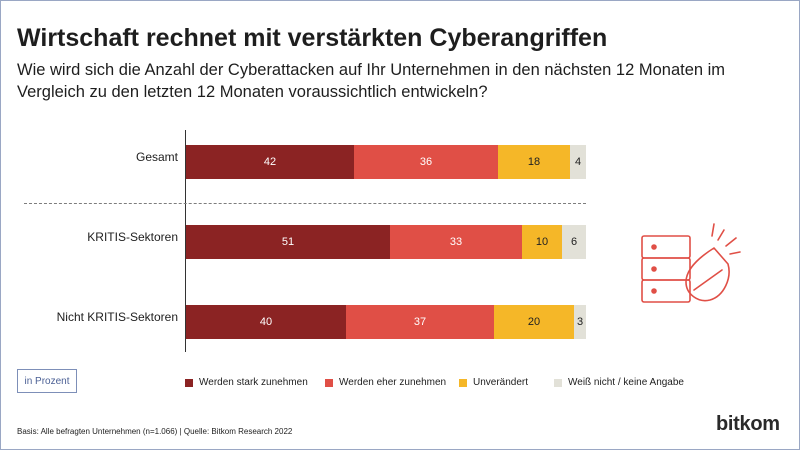 The width and height of the screenshot is (800, 450). What do you see at coordinates (691, 263) in the screenshot?
I see `server-attack-icon` at bounding box center [691, 263].